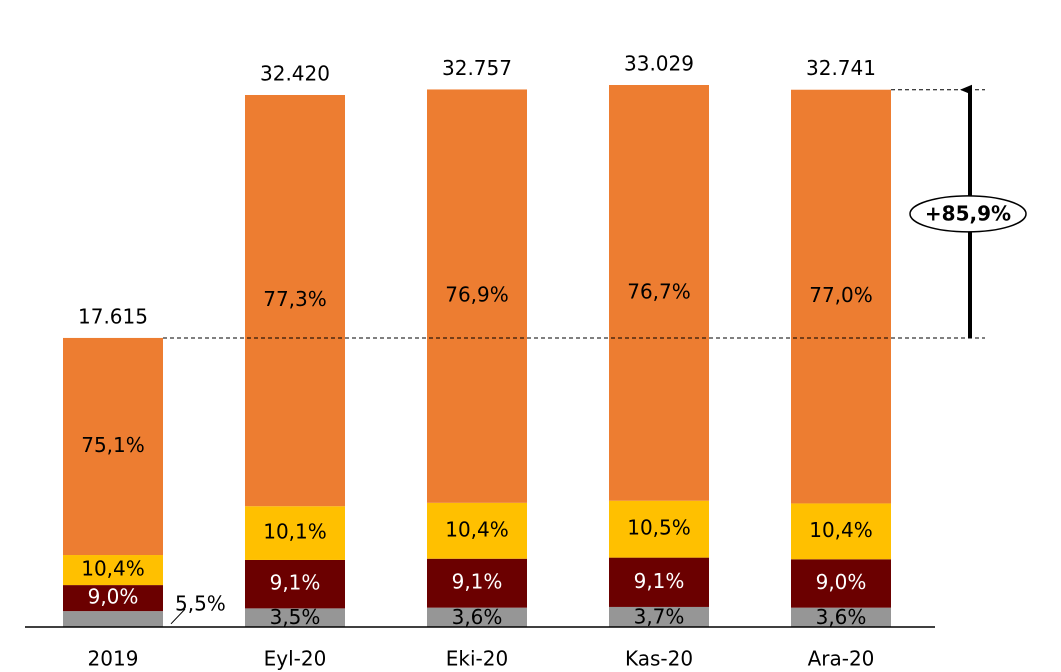 The image size is (1061, 672). Describe the element at coordinates (295, 73) in the screenshot. I see `total-label: 32.420` at that location.